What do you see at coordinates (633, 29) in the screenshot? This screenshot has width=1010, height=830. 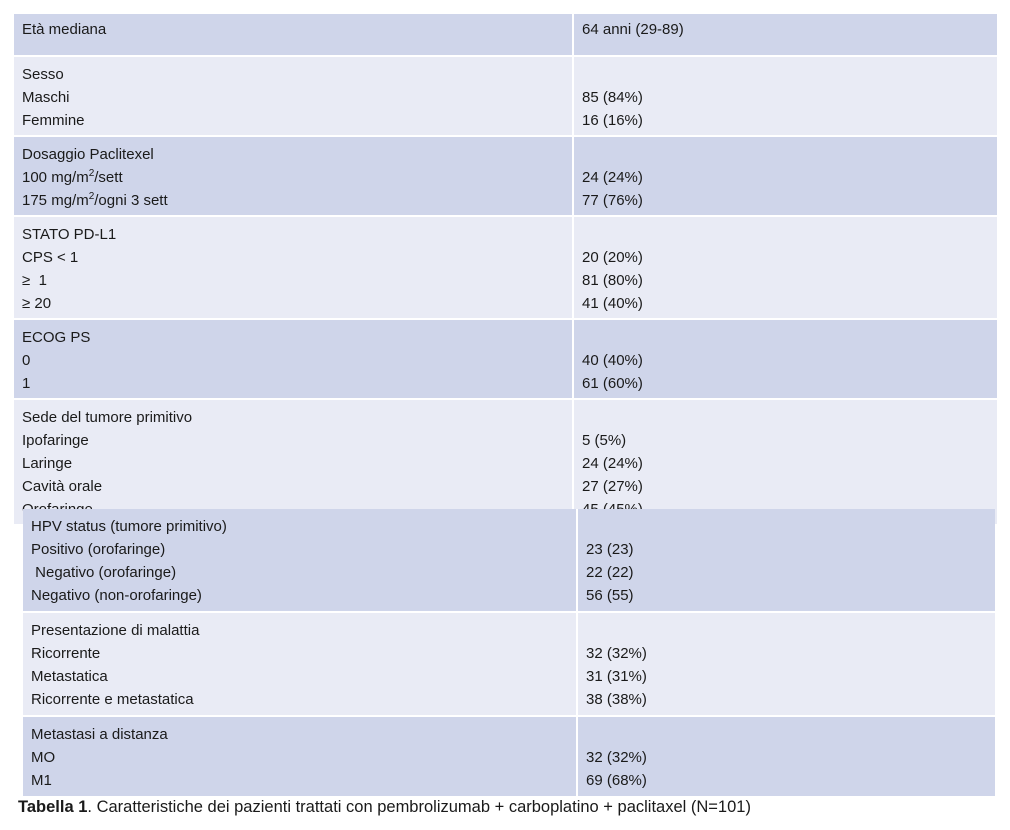 I see `eta-value: 64 anni (29-89)` at bounding box center [633, 29].